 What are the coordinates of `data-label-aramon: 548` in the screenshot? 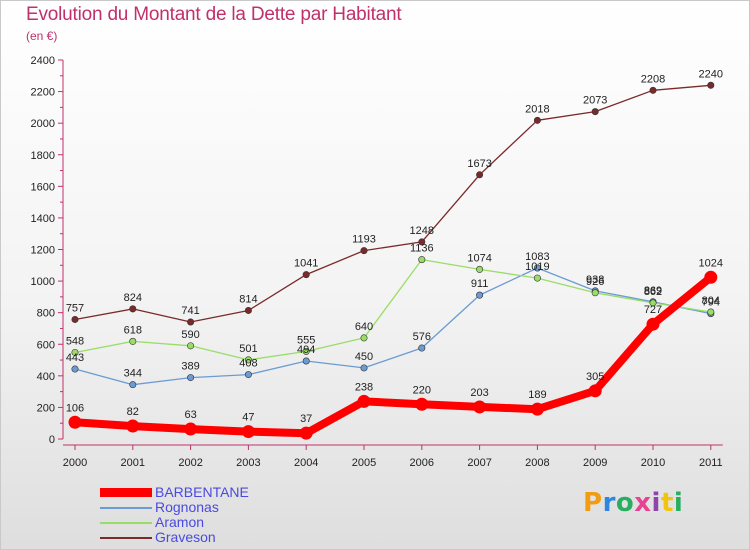 It's located at (75, 341).